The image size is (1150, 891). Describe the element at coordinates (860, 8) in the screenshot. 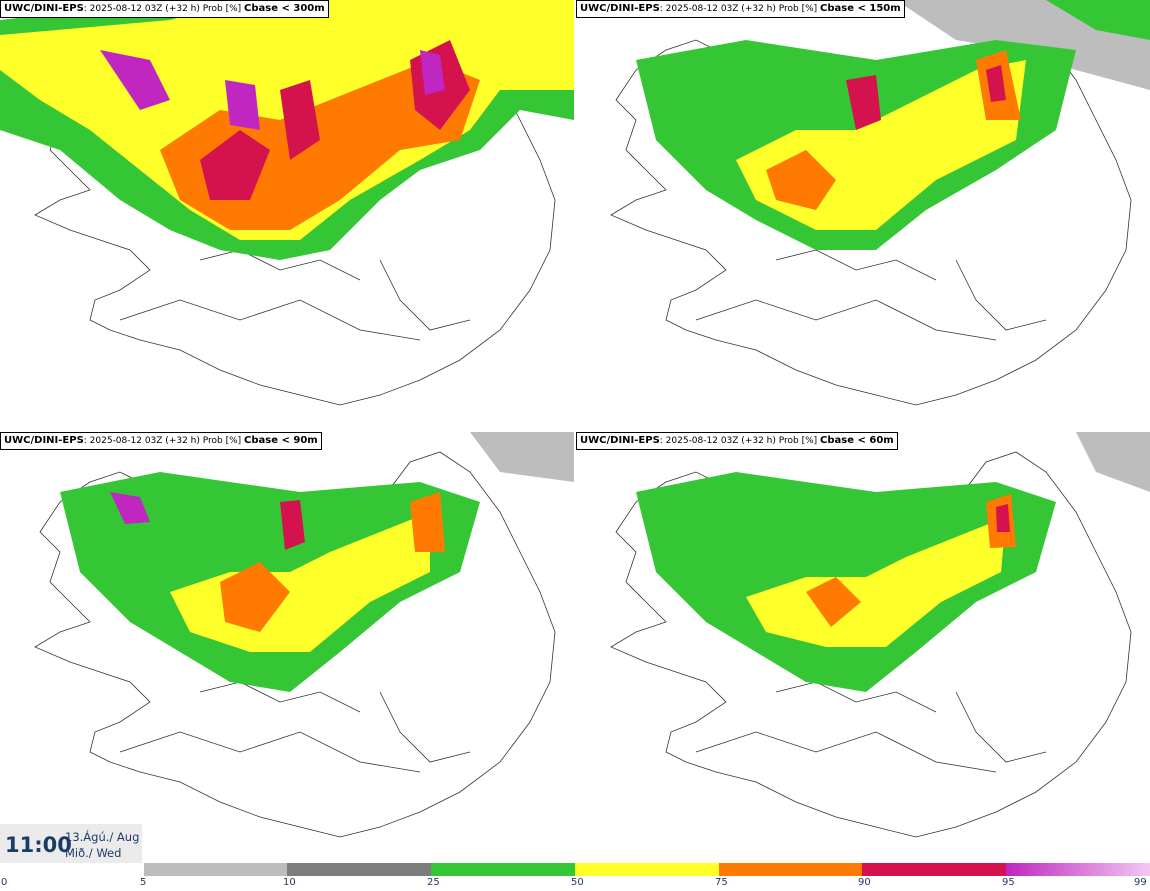

I see `threshold-label: Cbase < 150m` at that location.